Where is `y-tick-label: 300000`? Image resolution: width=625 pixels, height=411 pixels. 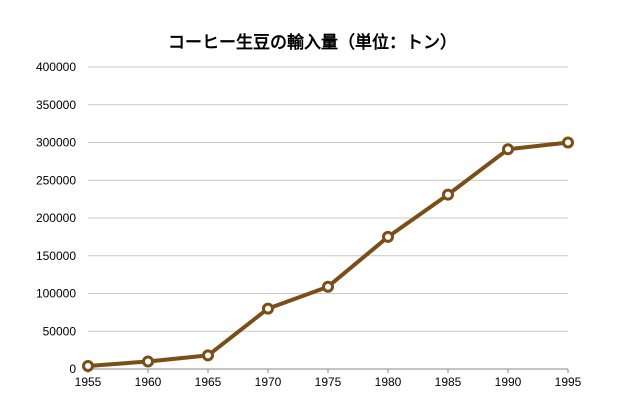
y-tick-label: 300000 is located at coordinates (56, 143).